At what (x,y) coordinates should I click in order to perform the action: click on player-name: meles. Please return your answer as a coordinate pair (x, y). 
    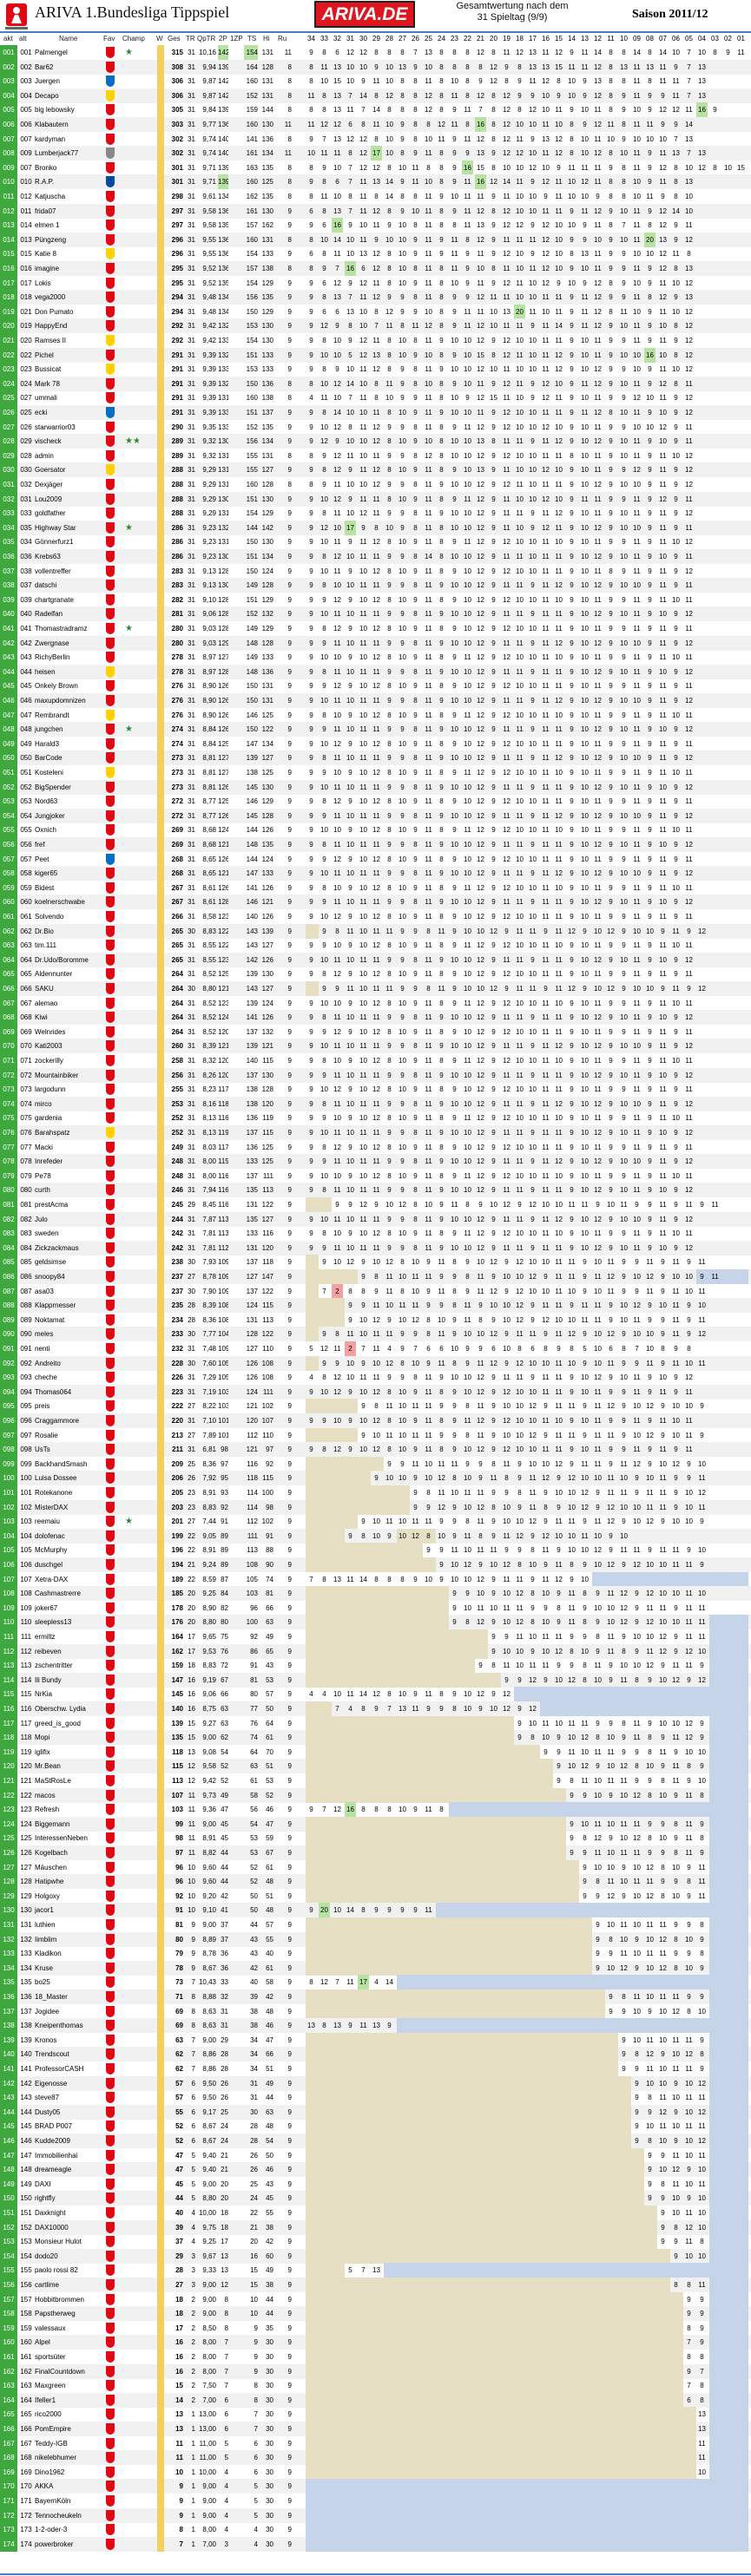
    Looking at the image, I should click on (68, 1334).